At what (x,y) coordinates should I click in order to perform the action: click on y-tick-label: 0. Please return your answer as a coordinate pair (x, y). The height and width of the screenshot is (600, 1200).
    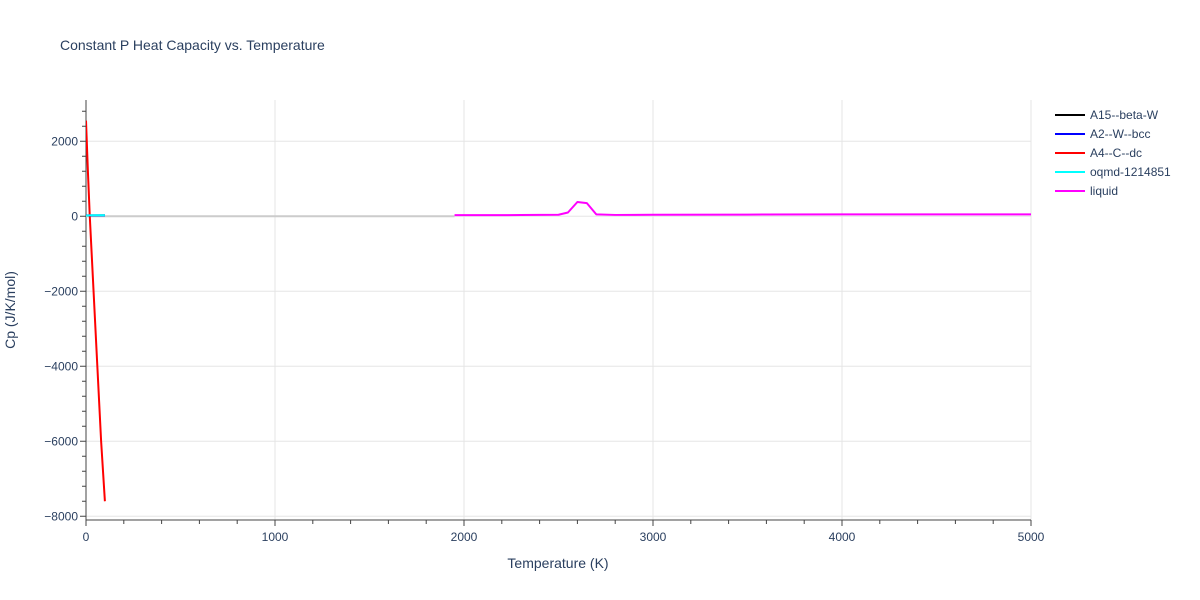
    Looking at the image, I should click on (74, 216).